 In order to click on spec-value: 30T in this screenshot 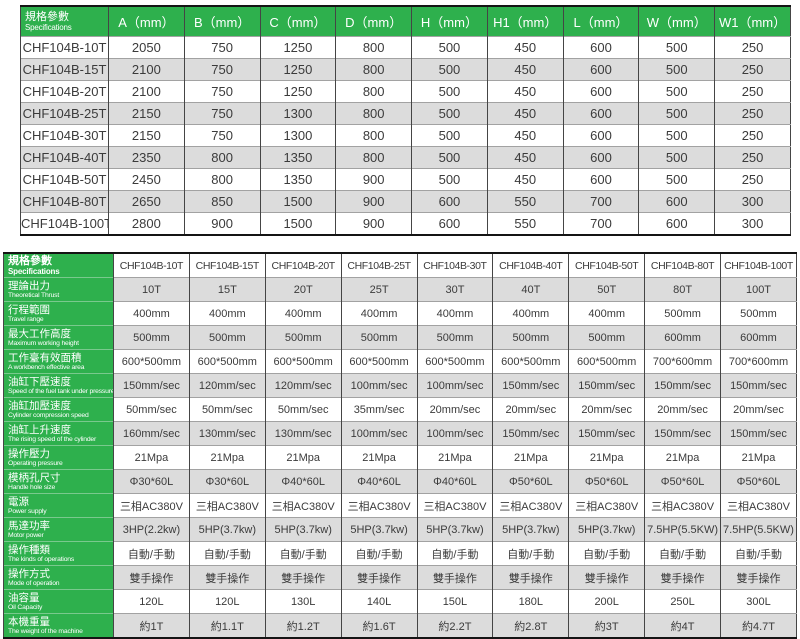, I will do `click(454, 289)`.